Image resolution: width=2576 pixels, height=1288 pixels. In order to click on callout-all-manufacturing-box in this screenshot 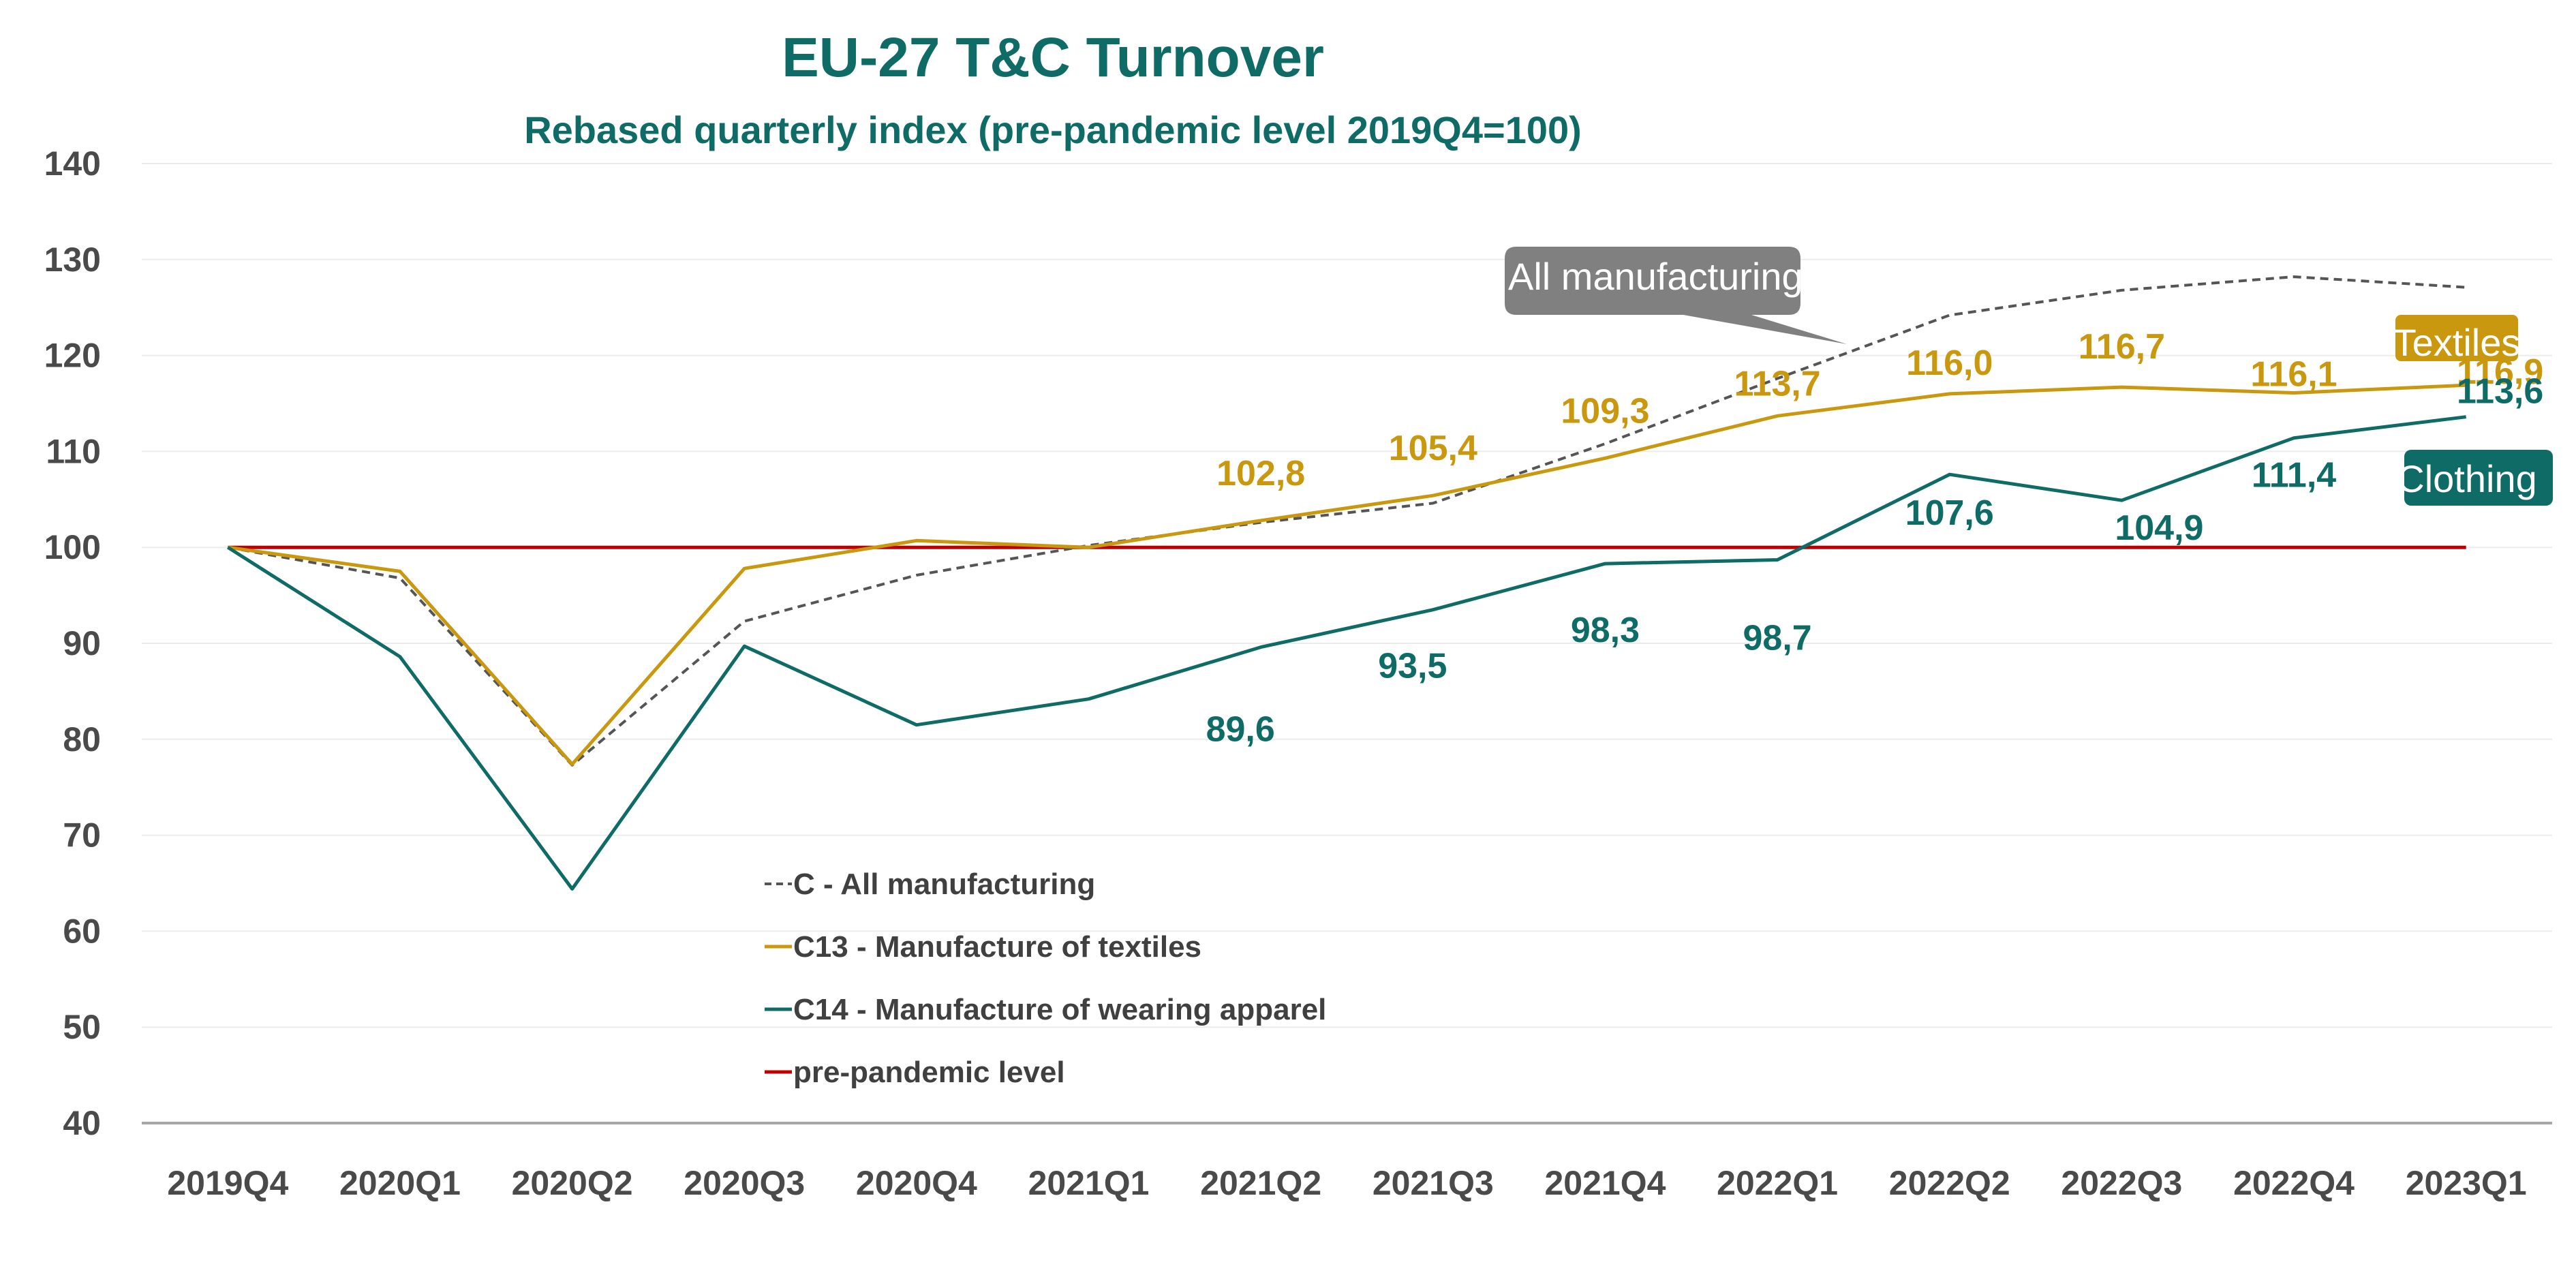, I will do `click(1676, 295)`.